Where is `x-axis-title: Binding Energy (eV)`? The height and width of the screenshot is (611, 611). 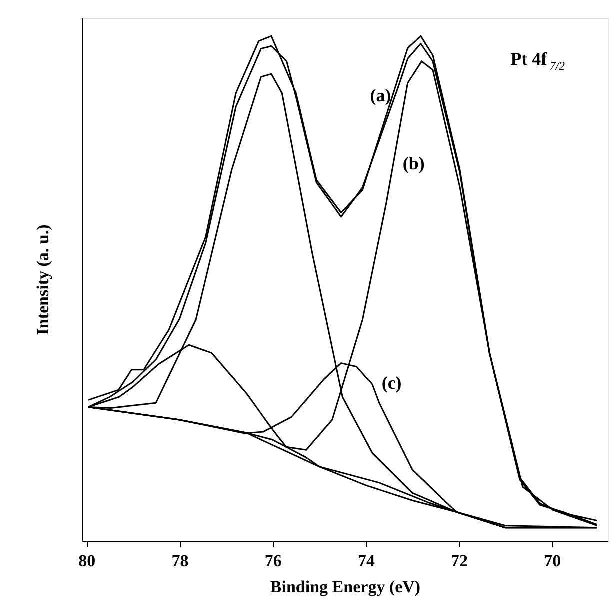 x-axis-title: Binding Energy (eV) is located at coordinates (345, 587).